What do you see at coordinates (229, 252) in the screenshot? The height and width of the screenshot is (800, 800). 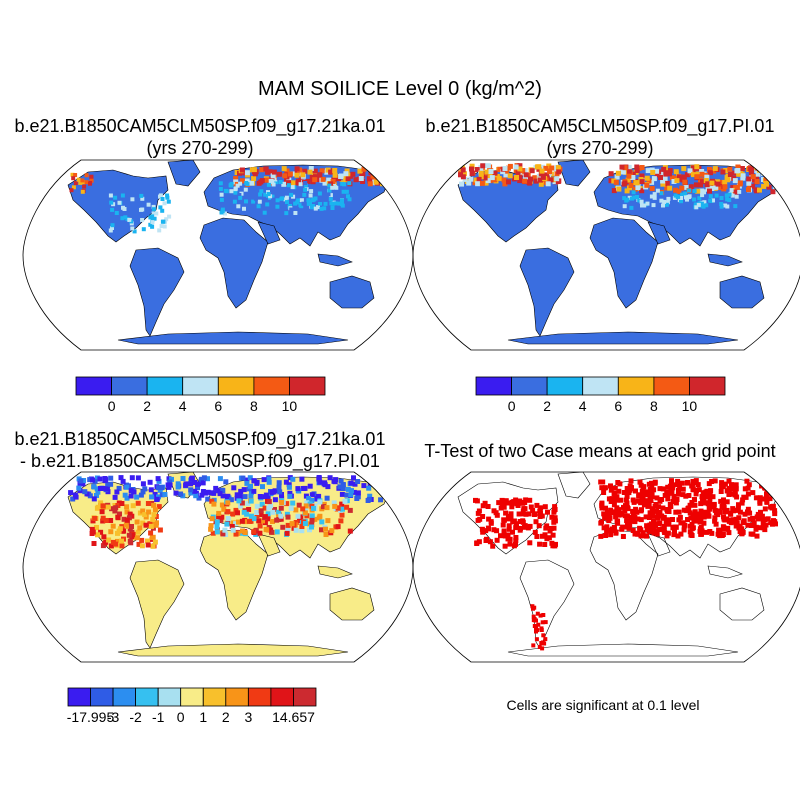 I see `p1-land` at bounding box center [229, 252].